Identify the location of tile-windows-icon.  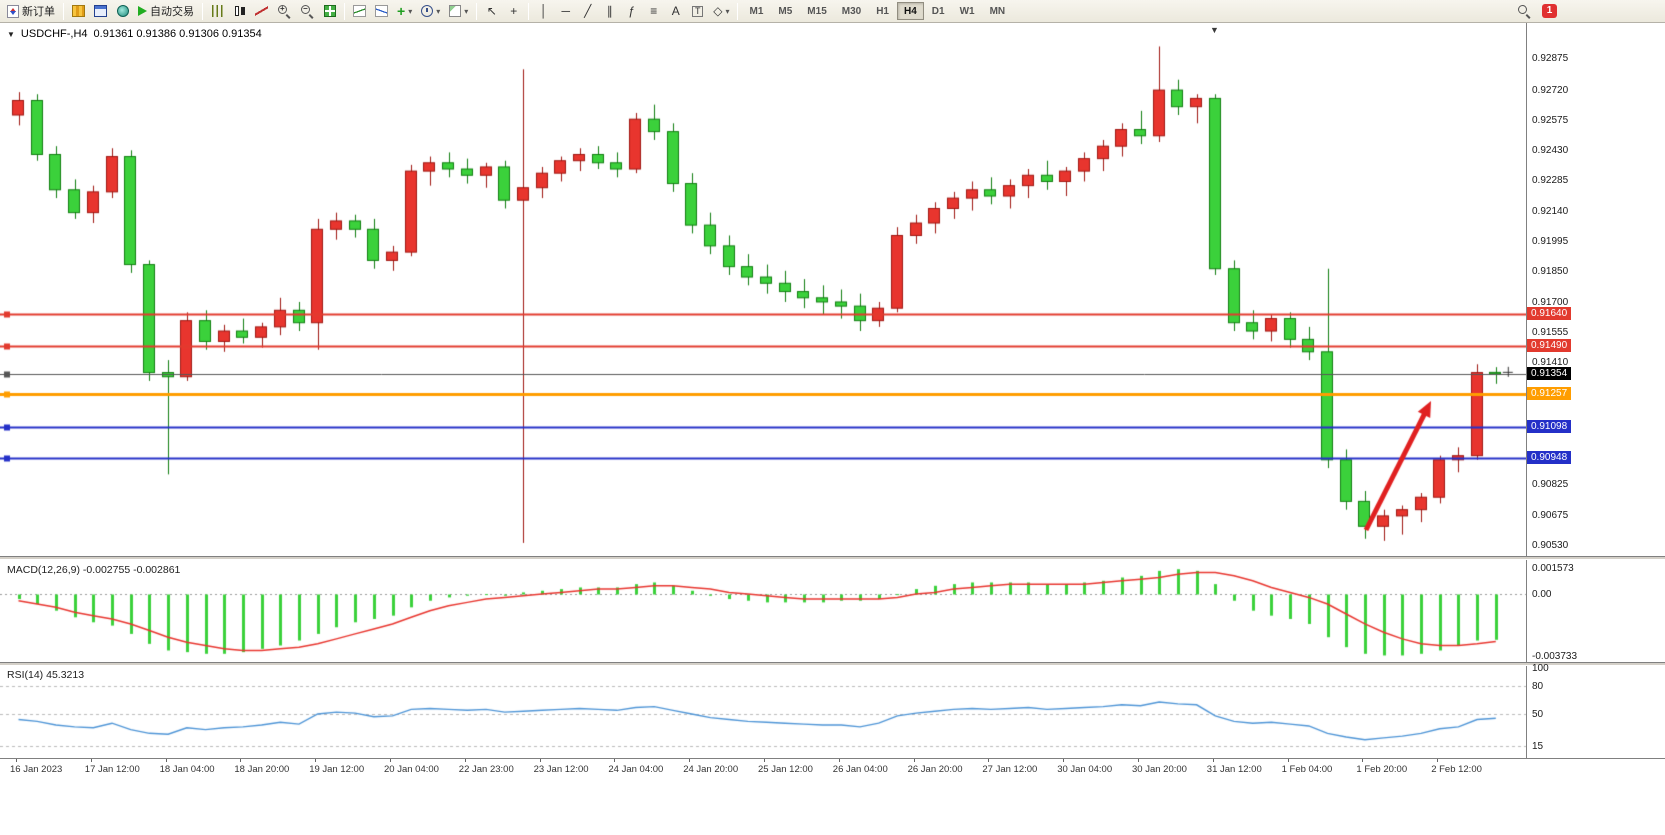
(329, 11).